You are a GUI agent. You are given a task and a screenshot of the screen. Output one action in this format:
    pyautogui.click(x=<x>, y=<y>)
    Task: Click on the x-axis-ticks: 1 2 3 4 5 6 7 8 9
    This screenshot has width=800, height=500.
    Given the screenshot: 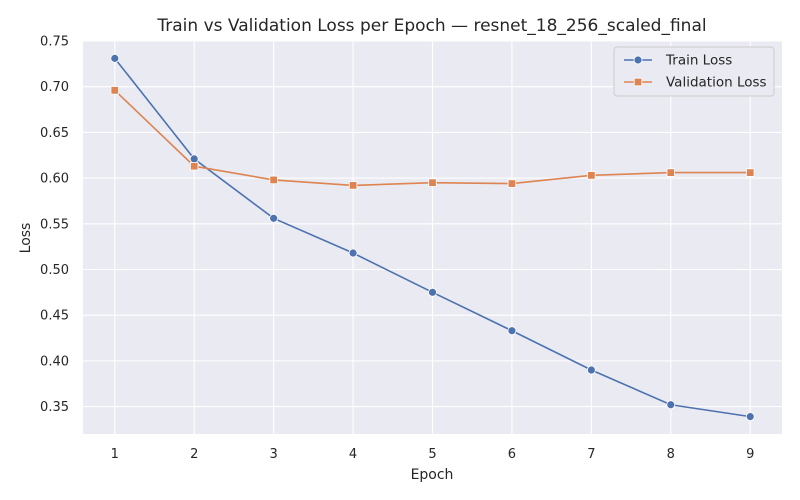 What is the action you would take?
    pyautogui.click(x=433, y=454)
    